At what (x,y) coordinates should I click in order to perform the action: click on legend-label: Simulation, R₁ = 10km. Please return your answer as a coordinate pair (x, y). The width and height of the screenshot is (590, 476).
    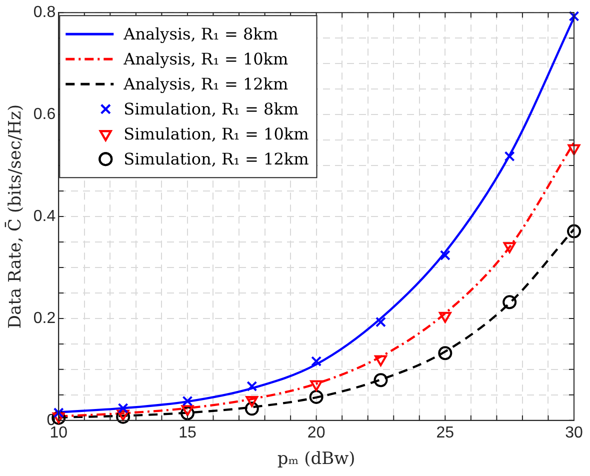
    Looking at the image, I should click on (216, 134).